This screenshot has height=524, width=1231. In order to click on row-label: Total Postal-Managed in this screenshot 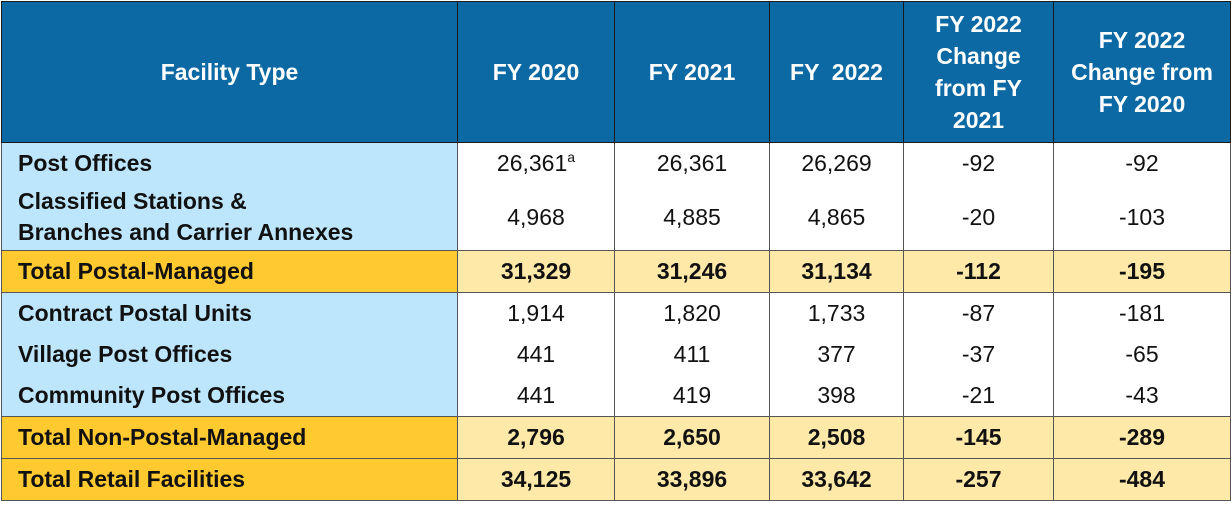, I will do `click(229, 271)`.